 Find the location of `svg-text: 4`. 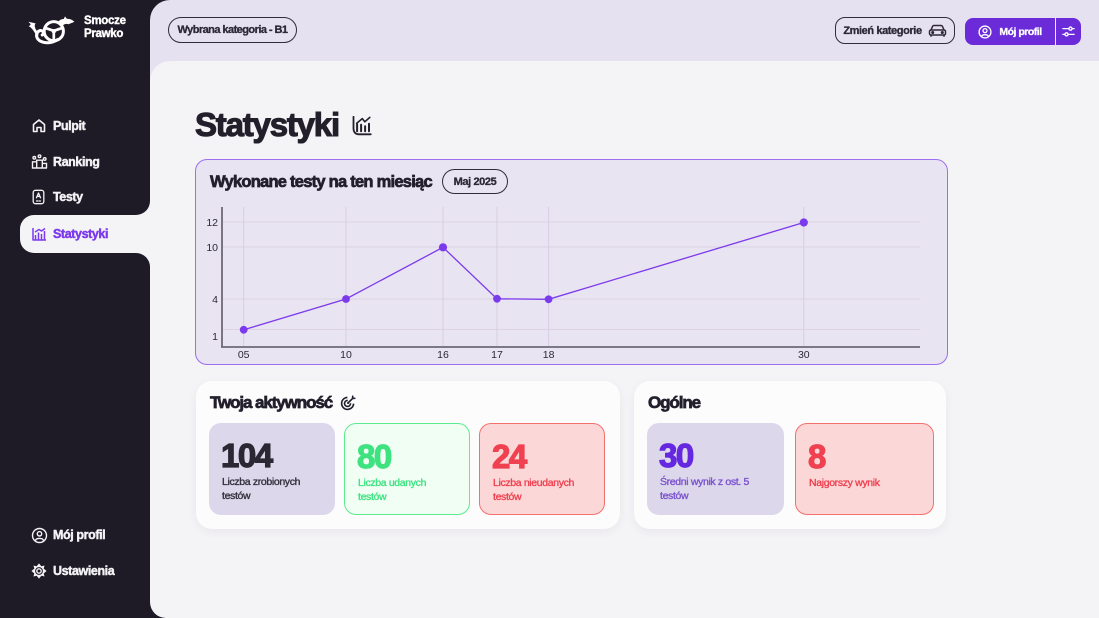

svg-text: 4 is located at coordinates (215, 300).